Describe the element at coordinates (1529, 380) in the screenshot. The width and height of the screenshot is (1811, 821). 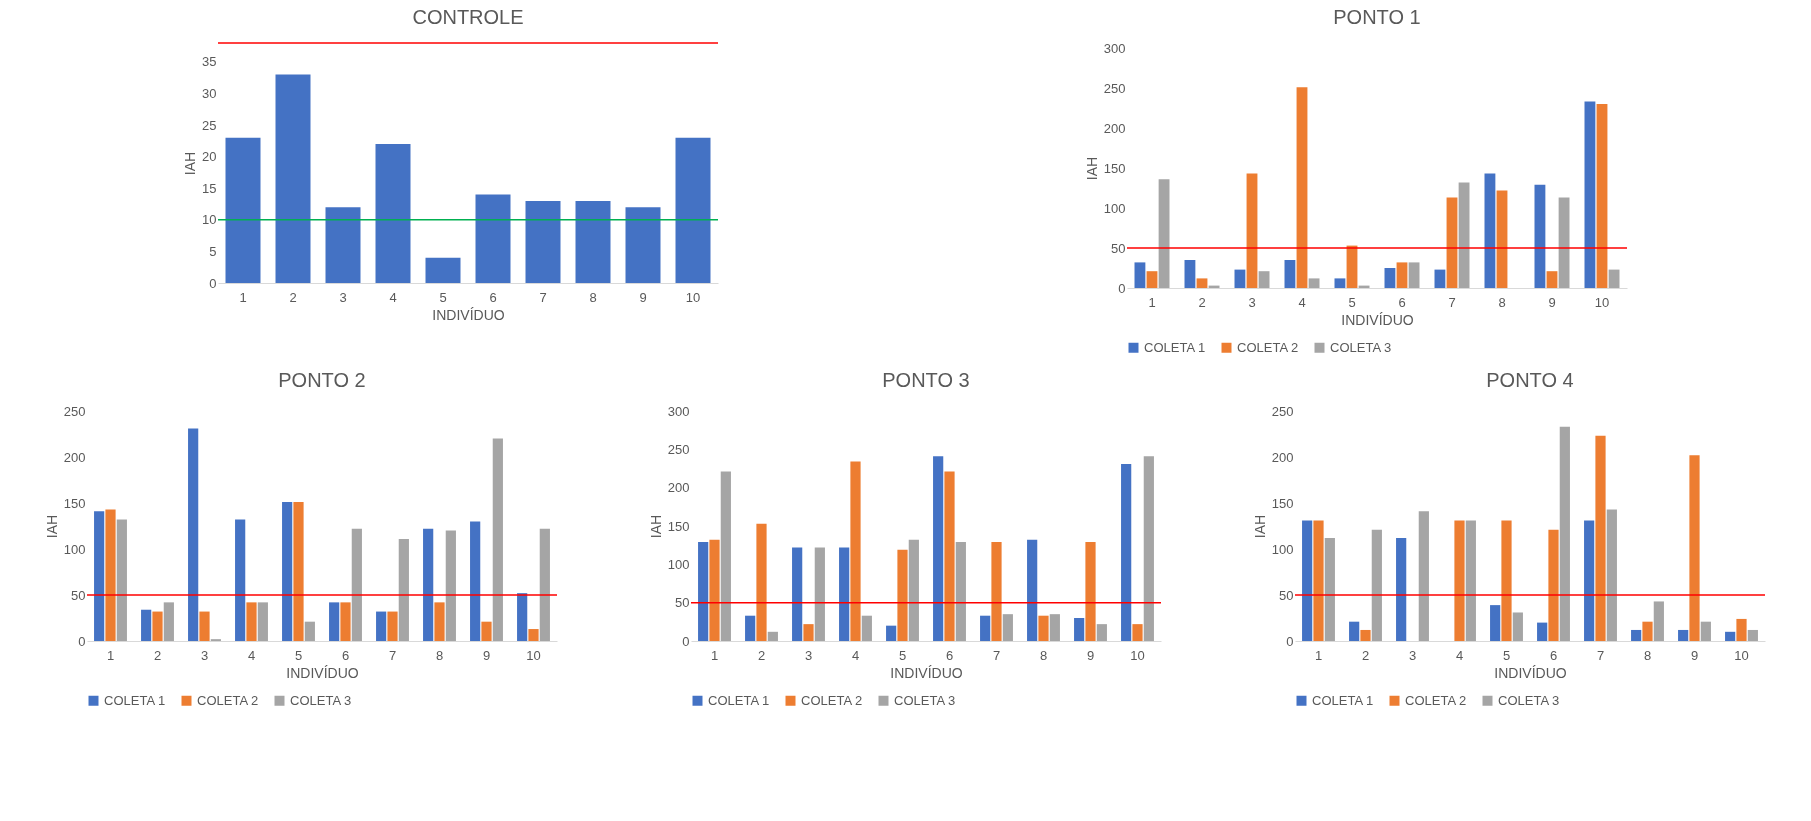
I see `chart-title: PONTO 4` at that location.